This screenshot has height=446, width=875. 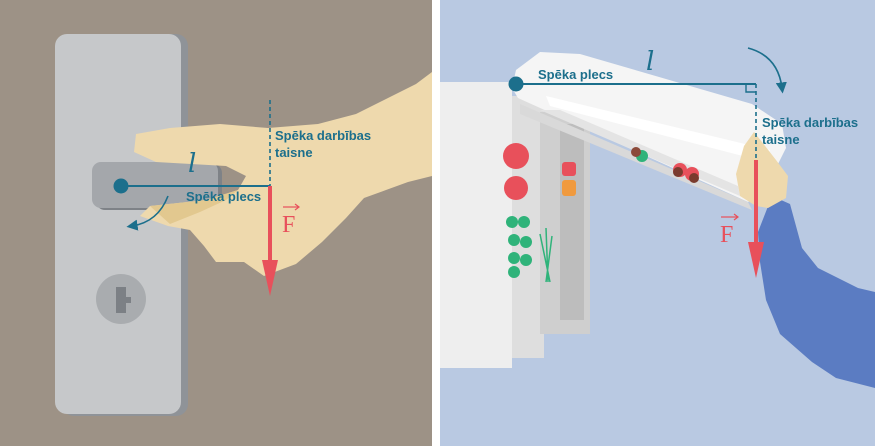 I want to click on lever-symbol-l-2: l, so click(x=650, y=62).